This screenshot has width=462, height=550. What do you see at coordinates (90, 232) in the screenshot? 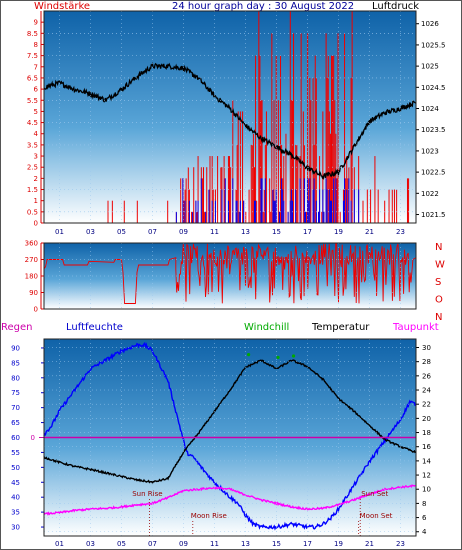
I see `wind-x-tick-label: 03` at bounding box center [90, 232].